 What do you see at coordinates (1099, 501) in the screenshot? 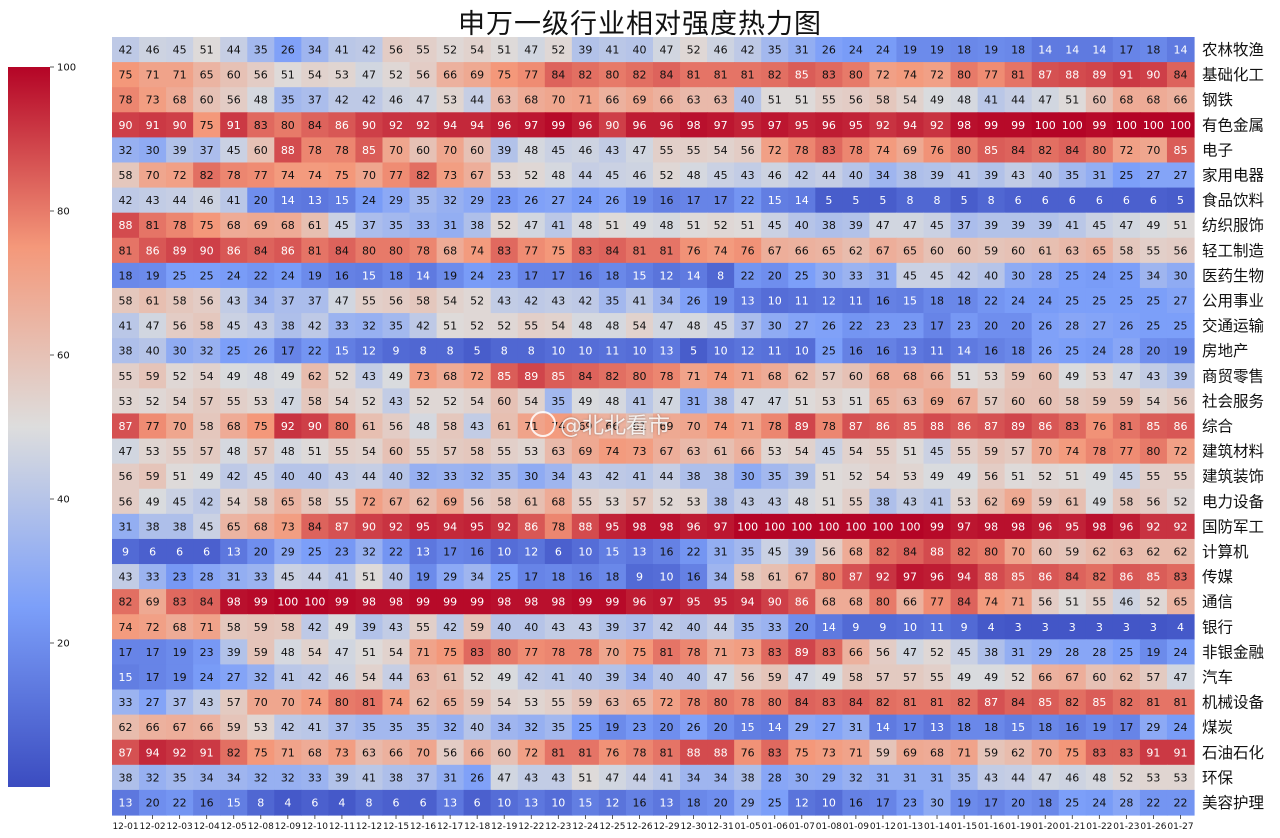
I see `cell-value: 49` at bounding box center [1099, 501].